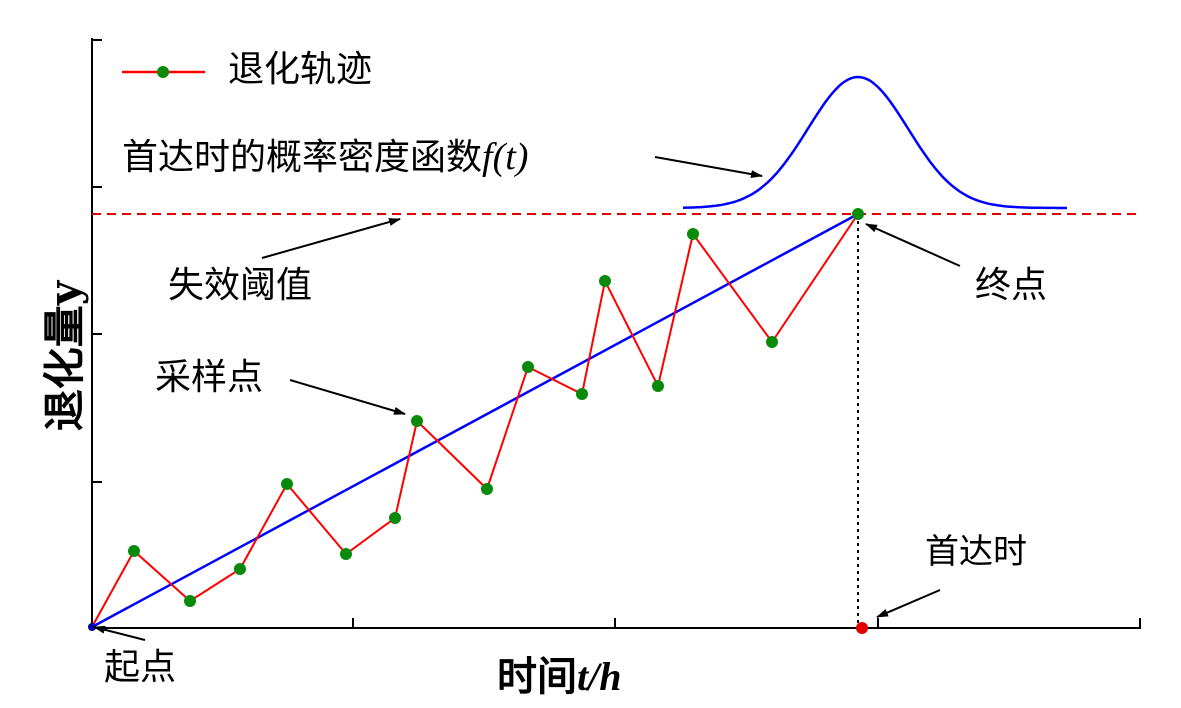 This screenshot has height=708, width=1181. What do you see at coordinates (209, 377) in the screenshot?
I see `sample-points-label: 采样点` at bounding box center [209, 377].